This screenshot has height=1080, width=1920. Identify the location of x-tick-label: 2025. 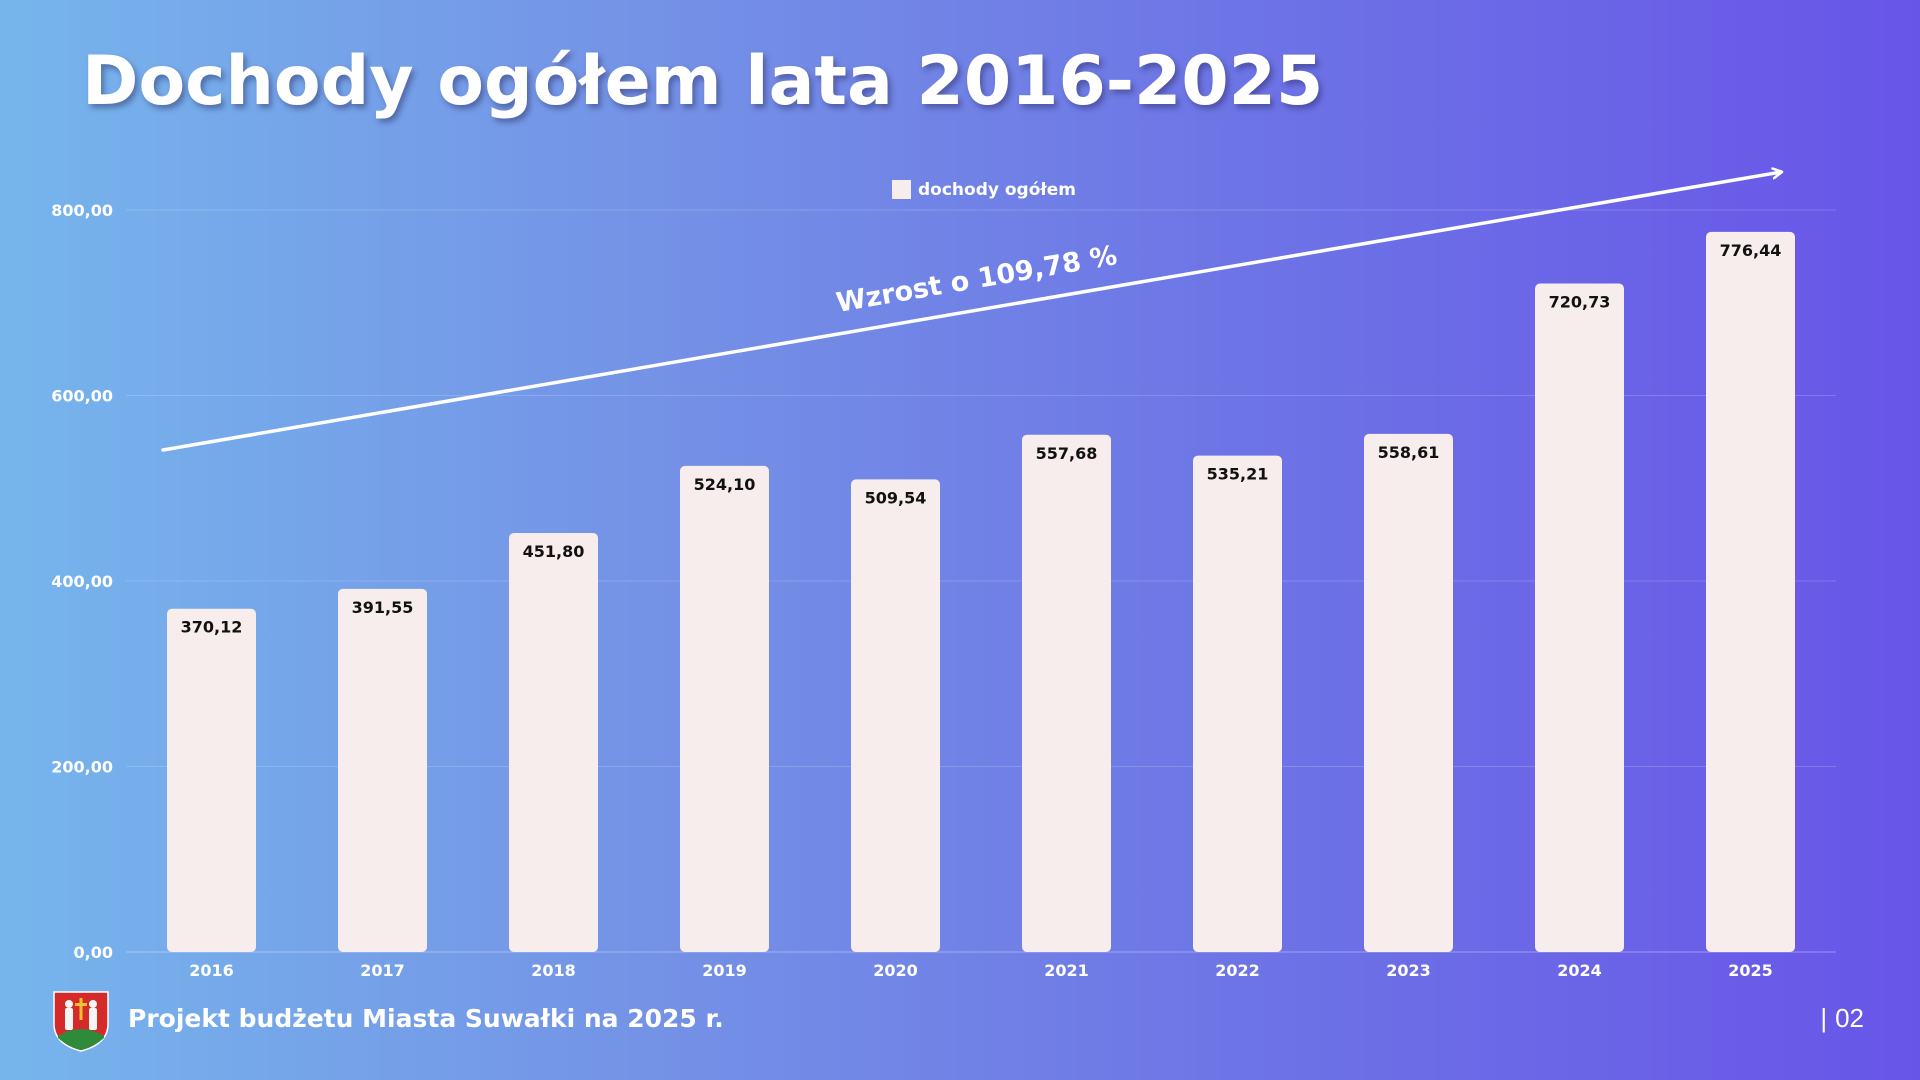
(1750, 970).